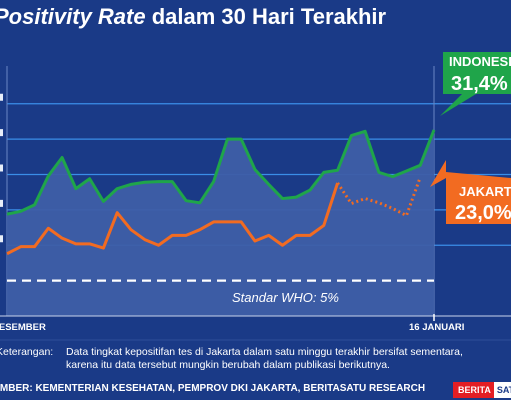 This screenshot has width=511, height=400. I want to click on indonesia-callout-box, so click(475, 84).